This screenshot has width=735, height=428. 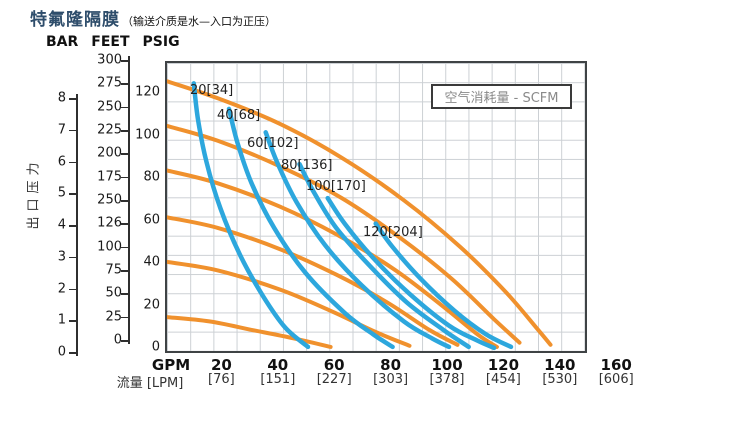 What do you see at coordinates (278, 379) in the screenshot?
I see `x-tick-lpm: [151]` at bounding box center [278, 379].